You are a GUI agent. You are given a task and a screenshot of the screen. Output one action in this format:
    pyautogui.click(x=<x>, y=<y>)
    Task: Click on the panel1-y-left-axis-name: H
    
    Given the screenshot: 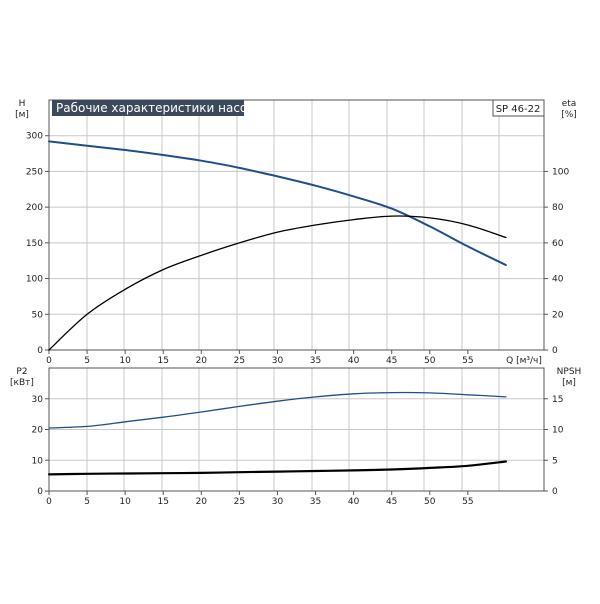 What is the action you would take?
    pyautogui.click(x=22, y=104)
    